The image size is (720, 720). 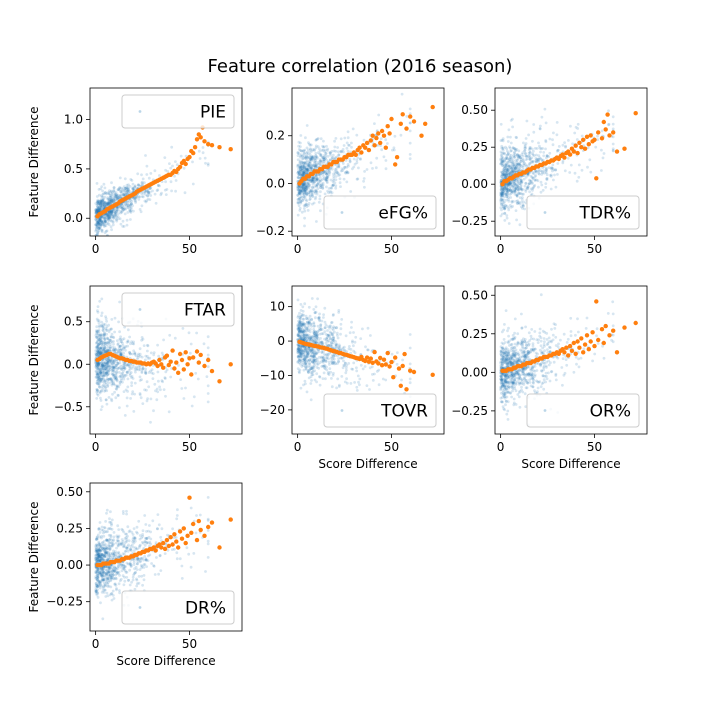 What do you see at coordinates (342, 410) in the screenshot?
I see `legend-marker` at bounding box center [342, 410].